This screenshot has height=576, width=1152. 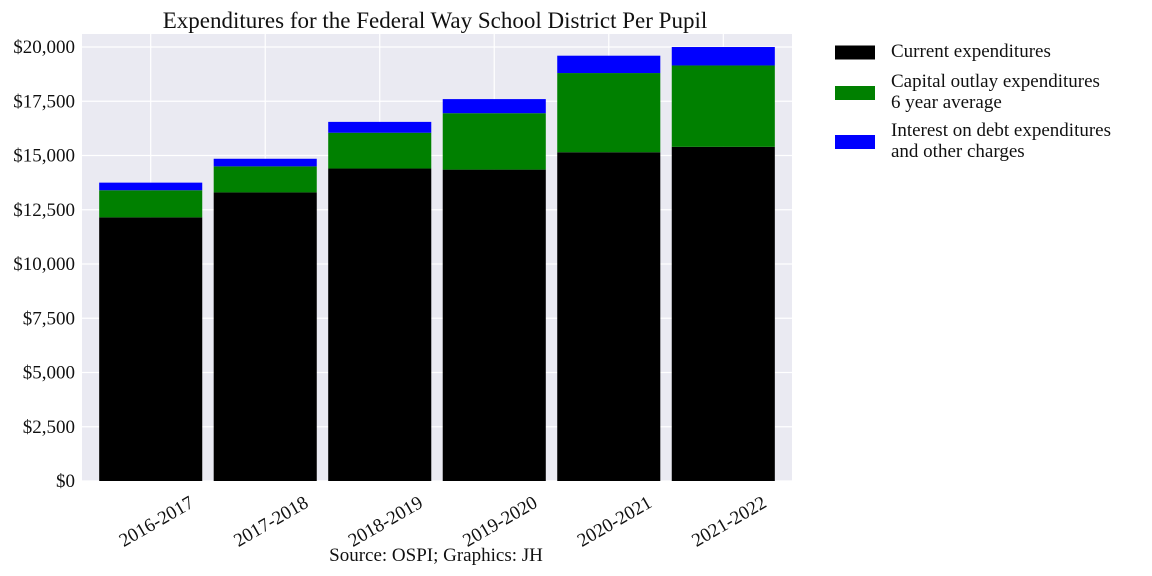 I want to click on bar-segment-series-1-2021-2022, so click(x=723, y=106).